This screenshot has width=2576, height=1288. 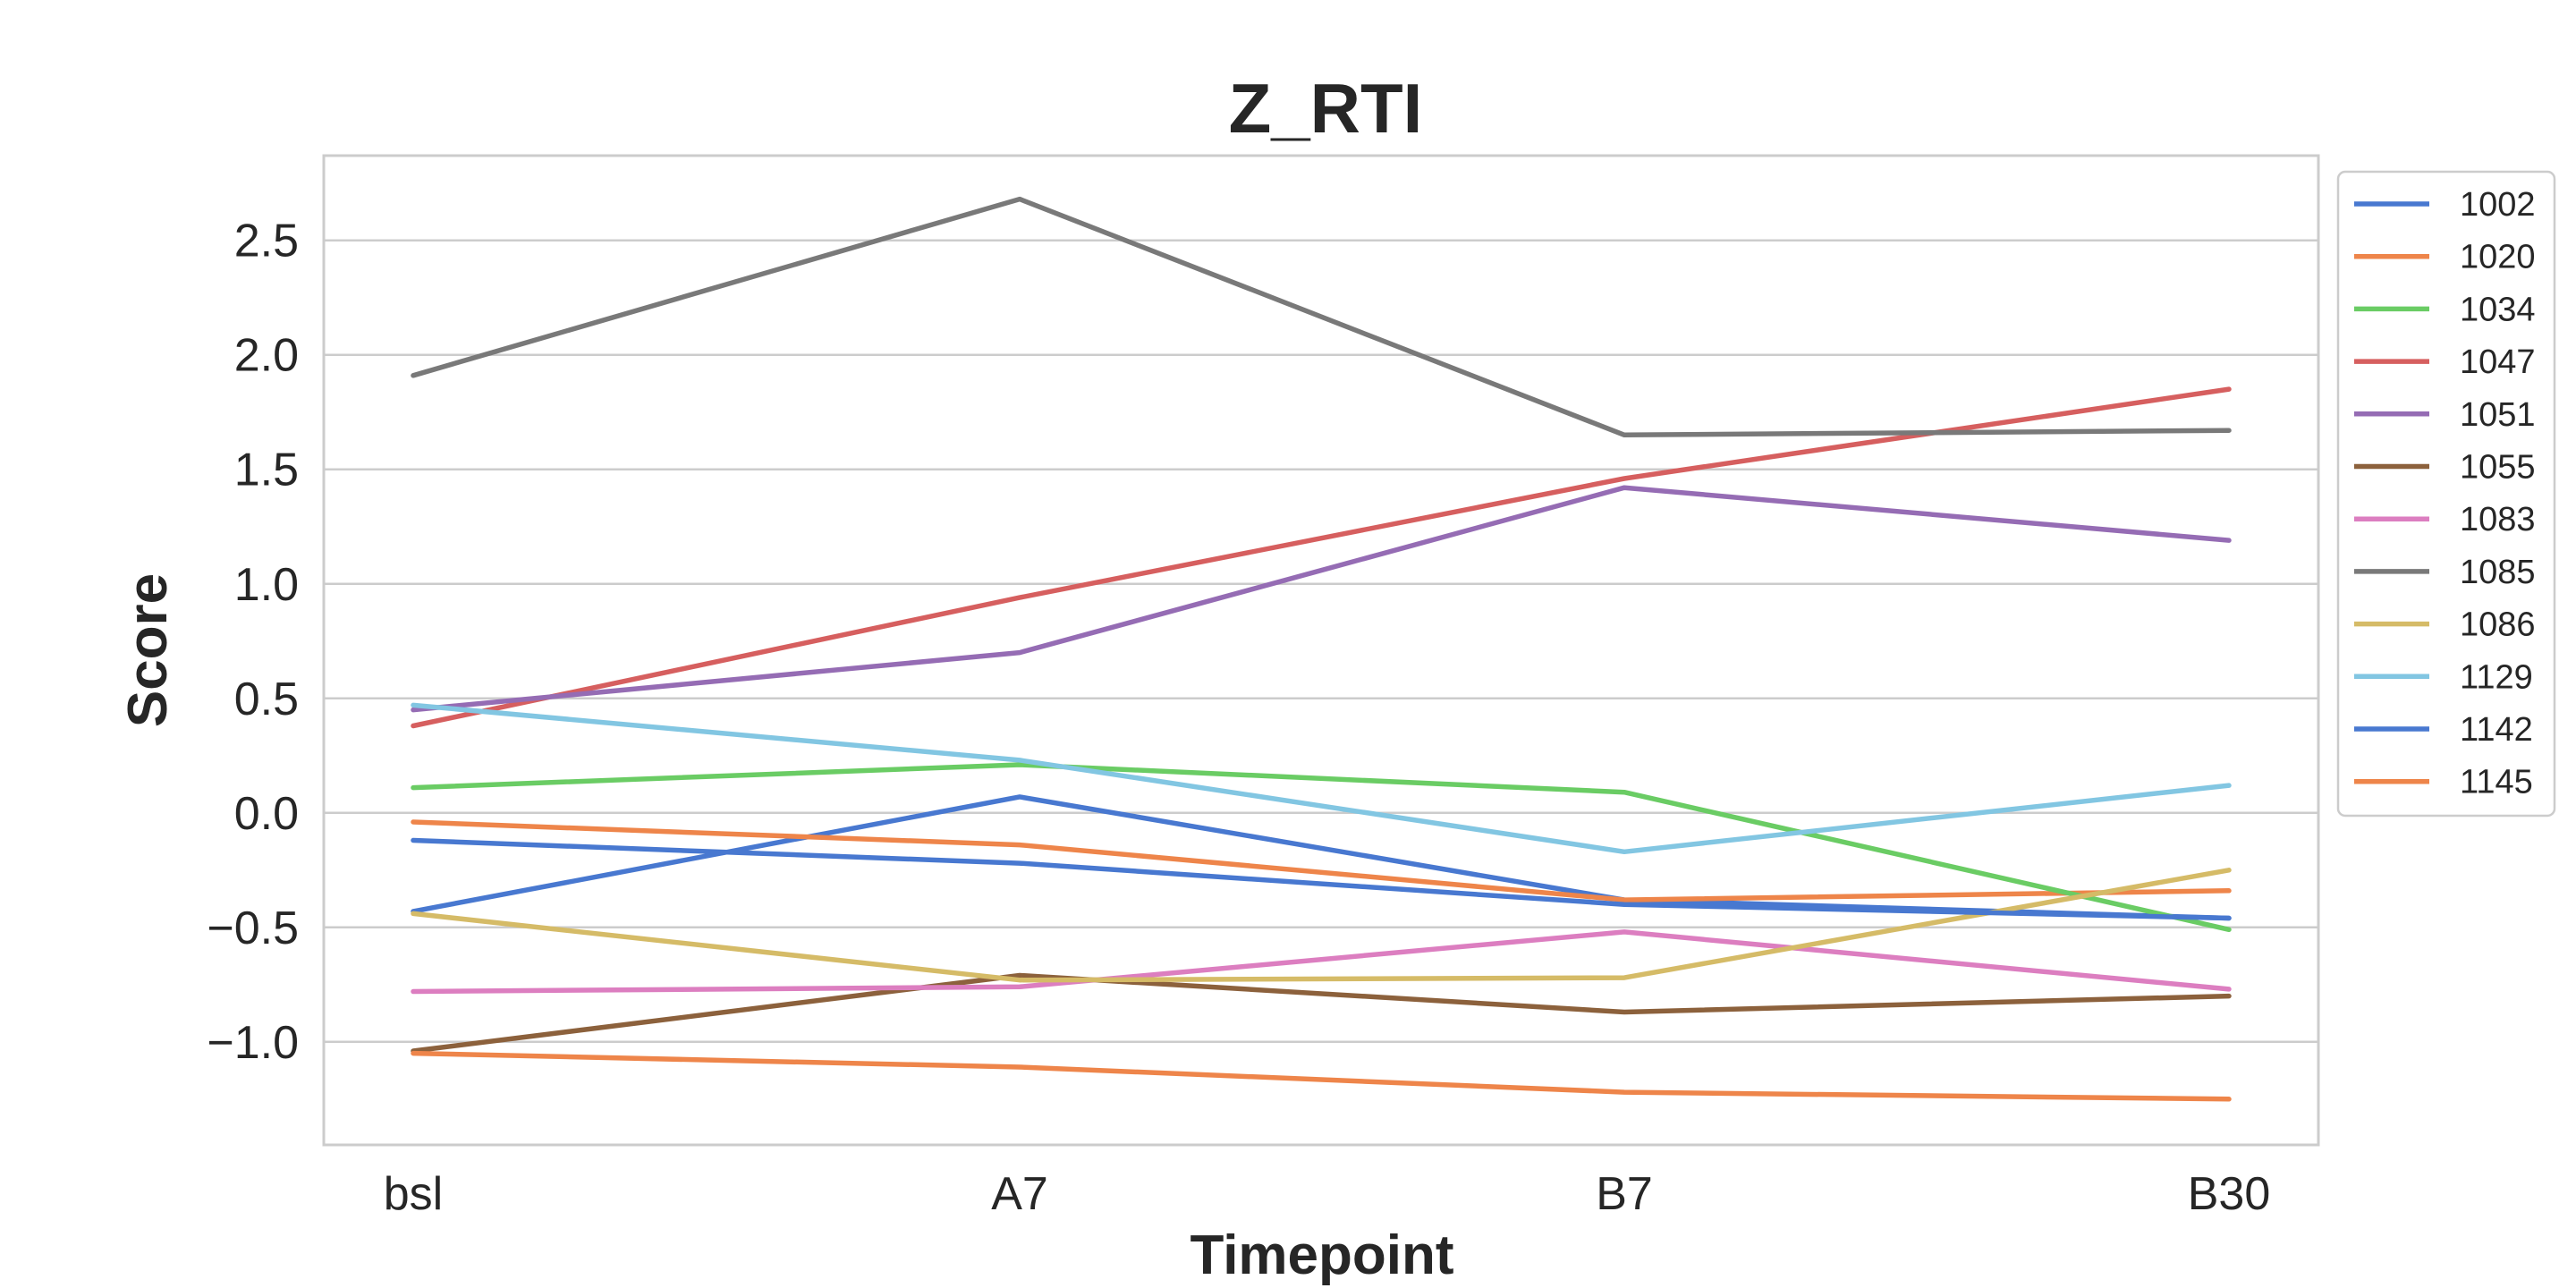 What do you see at coordinates (1326, 108) in the screenshot?
I see `chart-title: Z_RTI` at bounding box center [1326, 108].